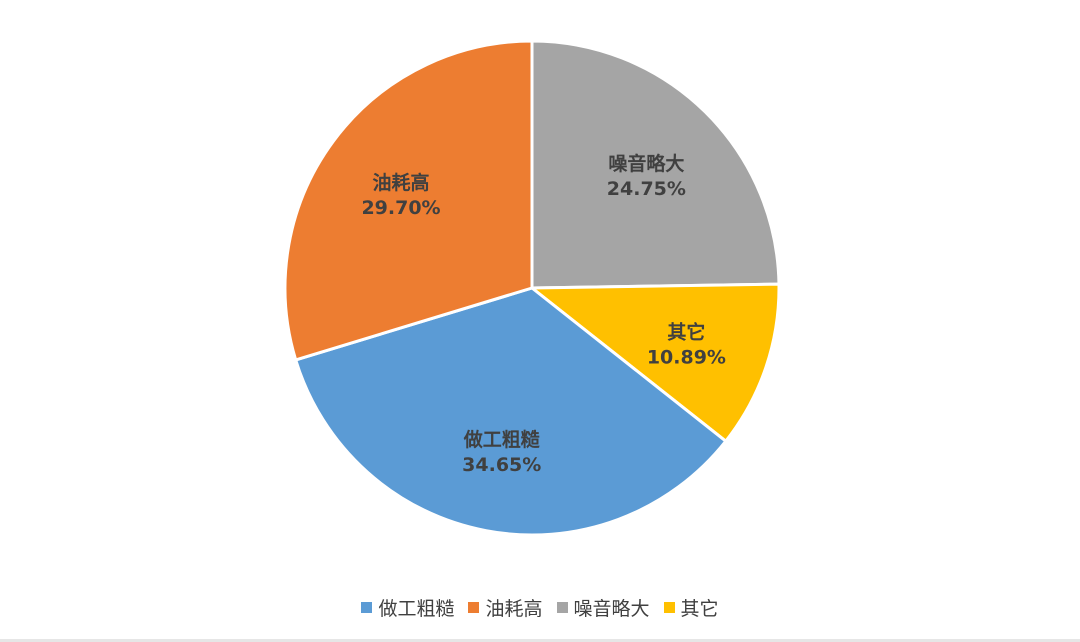 The height and width of the screenshot is (642, 1080). What do you see at coordinates (501, 465) in the screenshot?
I see `slice-value-label: 34.65%` at bounding box center [501, 465].